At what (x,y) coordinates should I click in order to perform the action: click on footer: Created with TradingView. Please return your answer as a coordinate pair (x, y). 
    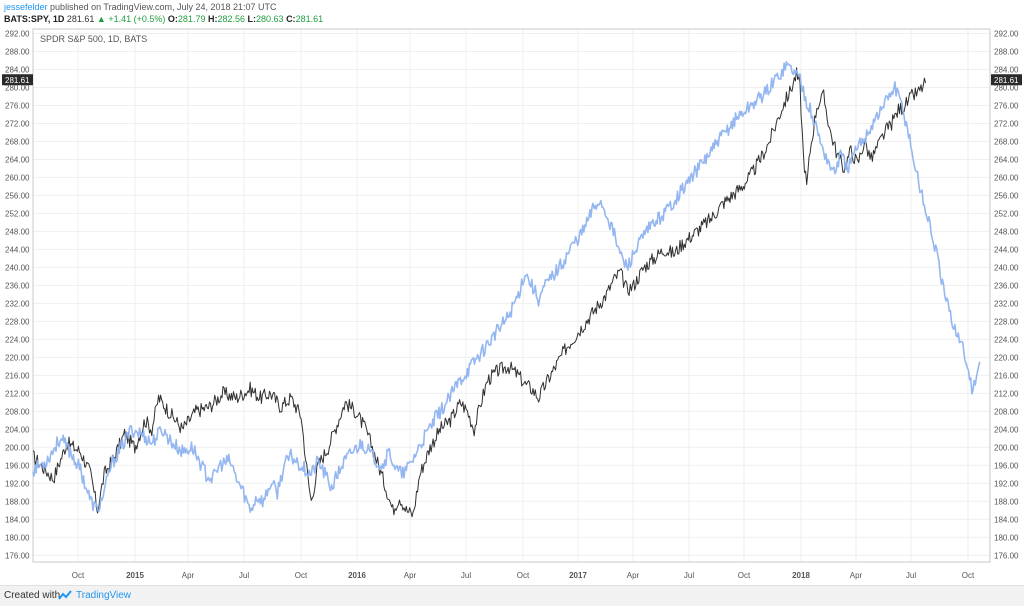
    Looking at the image, I should click on (512, 595).